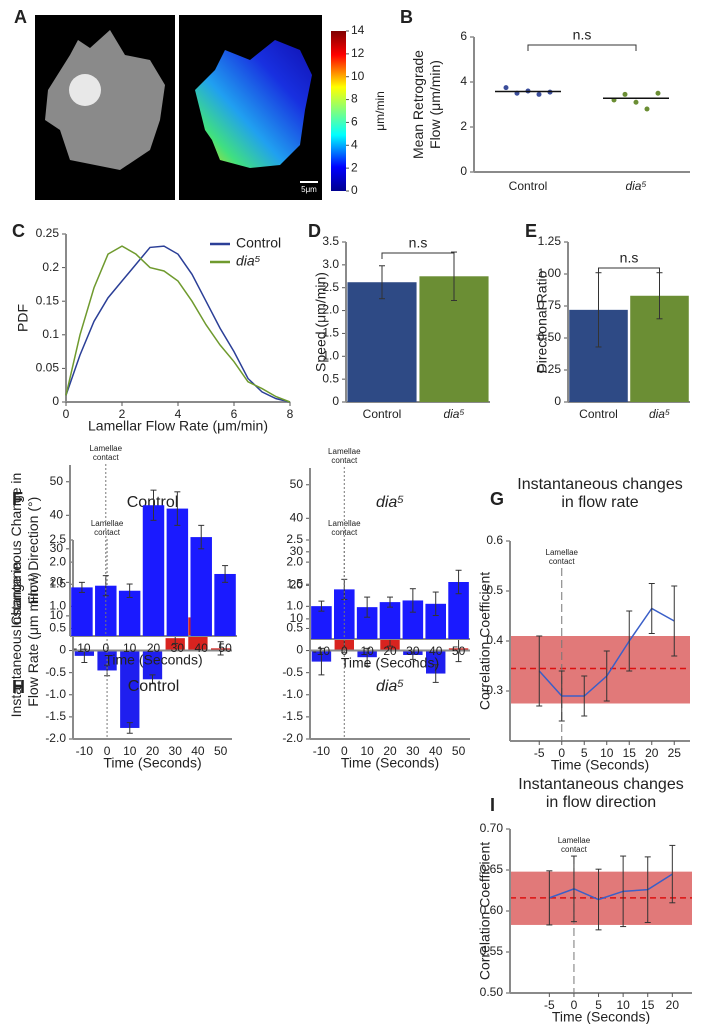 The image size is (726, 1029). What do you see at coordinates (485, 911) in the screenshot?
I see `y-axis-label: Correlation Coefficient` at bounding box center [485, 911].